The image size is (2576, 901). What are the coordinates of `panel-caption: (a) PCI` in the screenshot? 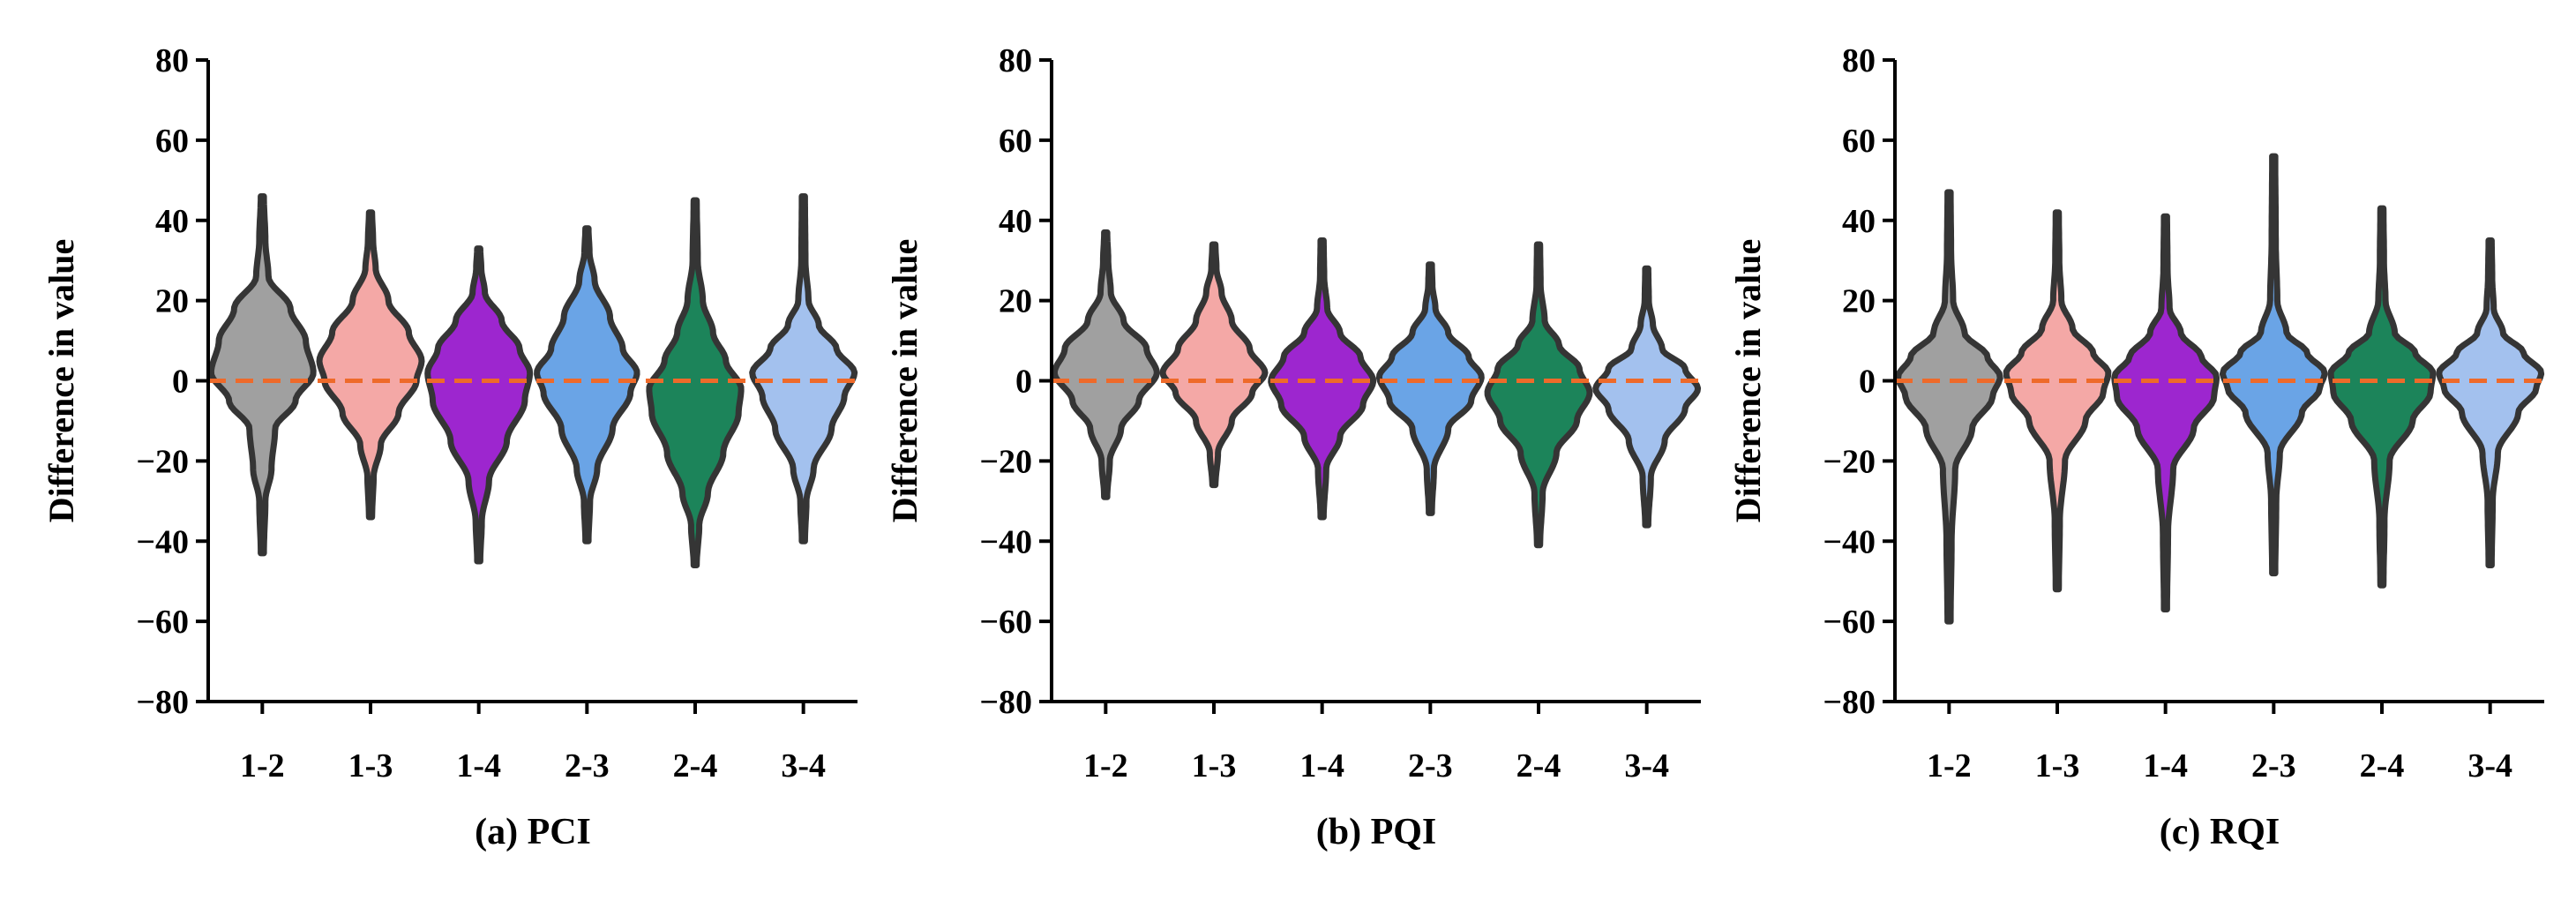 It's located at (533, 832).